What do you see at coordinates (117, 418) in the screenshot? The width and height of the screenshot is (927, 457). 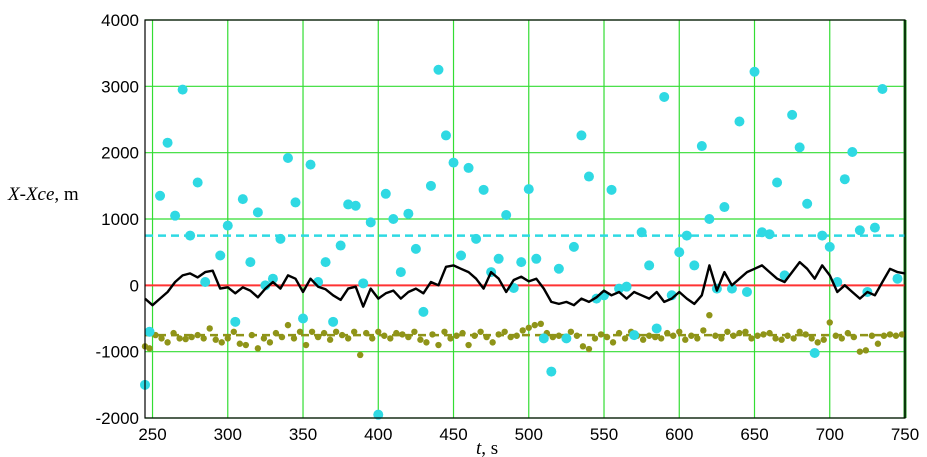 I see `y-tick-label: -2000` at bounding box center [117, 418].